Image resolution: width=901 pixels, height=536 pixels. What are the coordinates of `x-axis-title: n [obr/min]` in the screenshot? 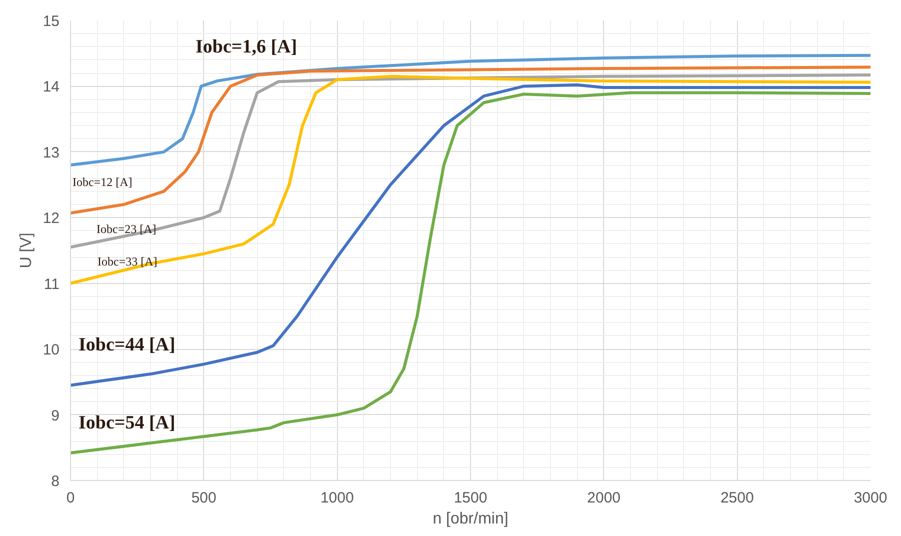 It's located at (470, 519).